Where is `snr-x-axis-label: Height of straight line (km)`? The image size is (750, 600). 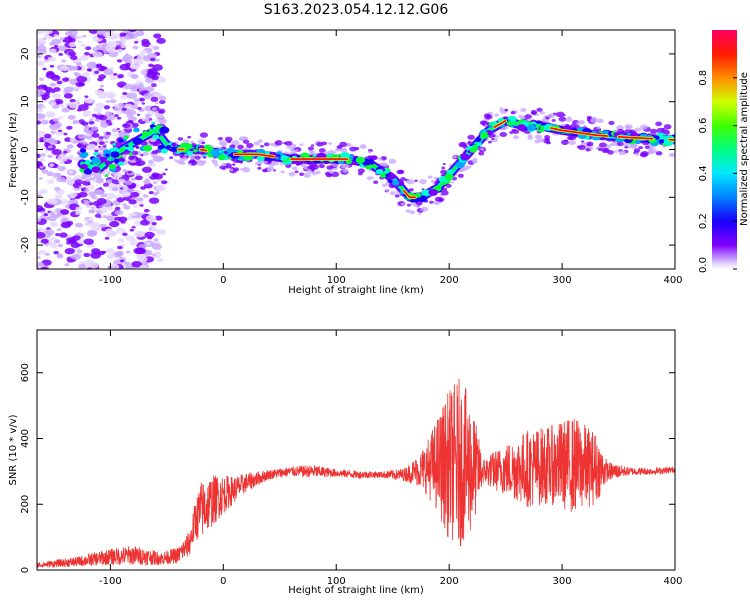 snr-x-axis-label: Height of straight line (km) is located at coordinates (356, 590).